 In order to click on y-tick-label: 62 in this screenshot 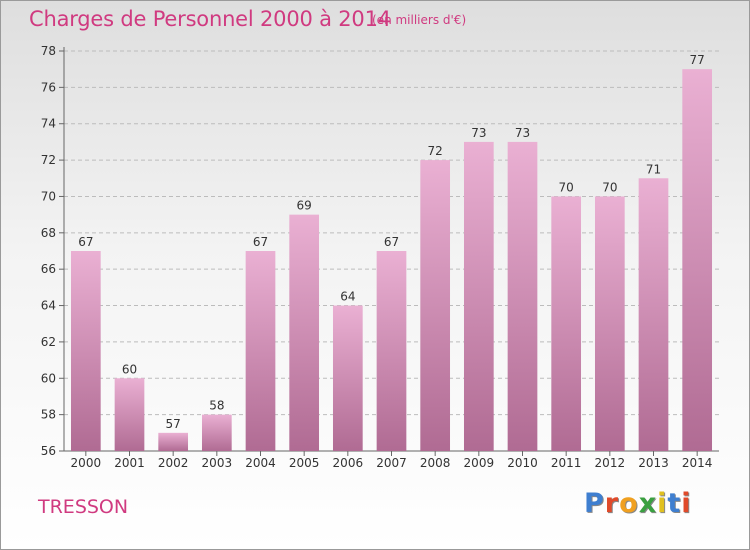, I will do `click(48, 342)`.